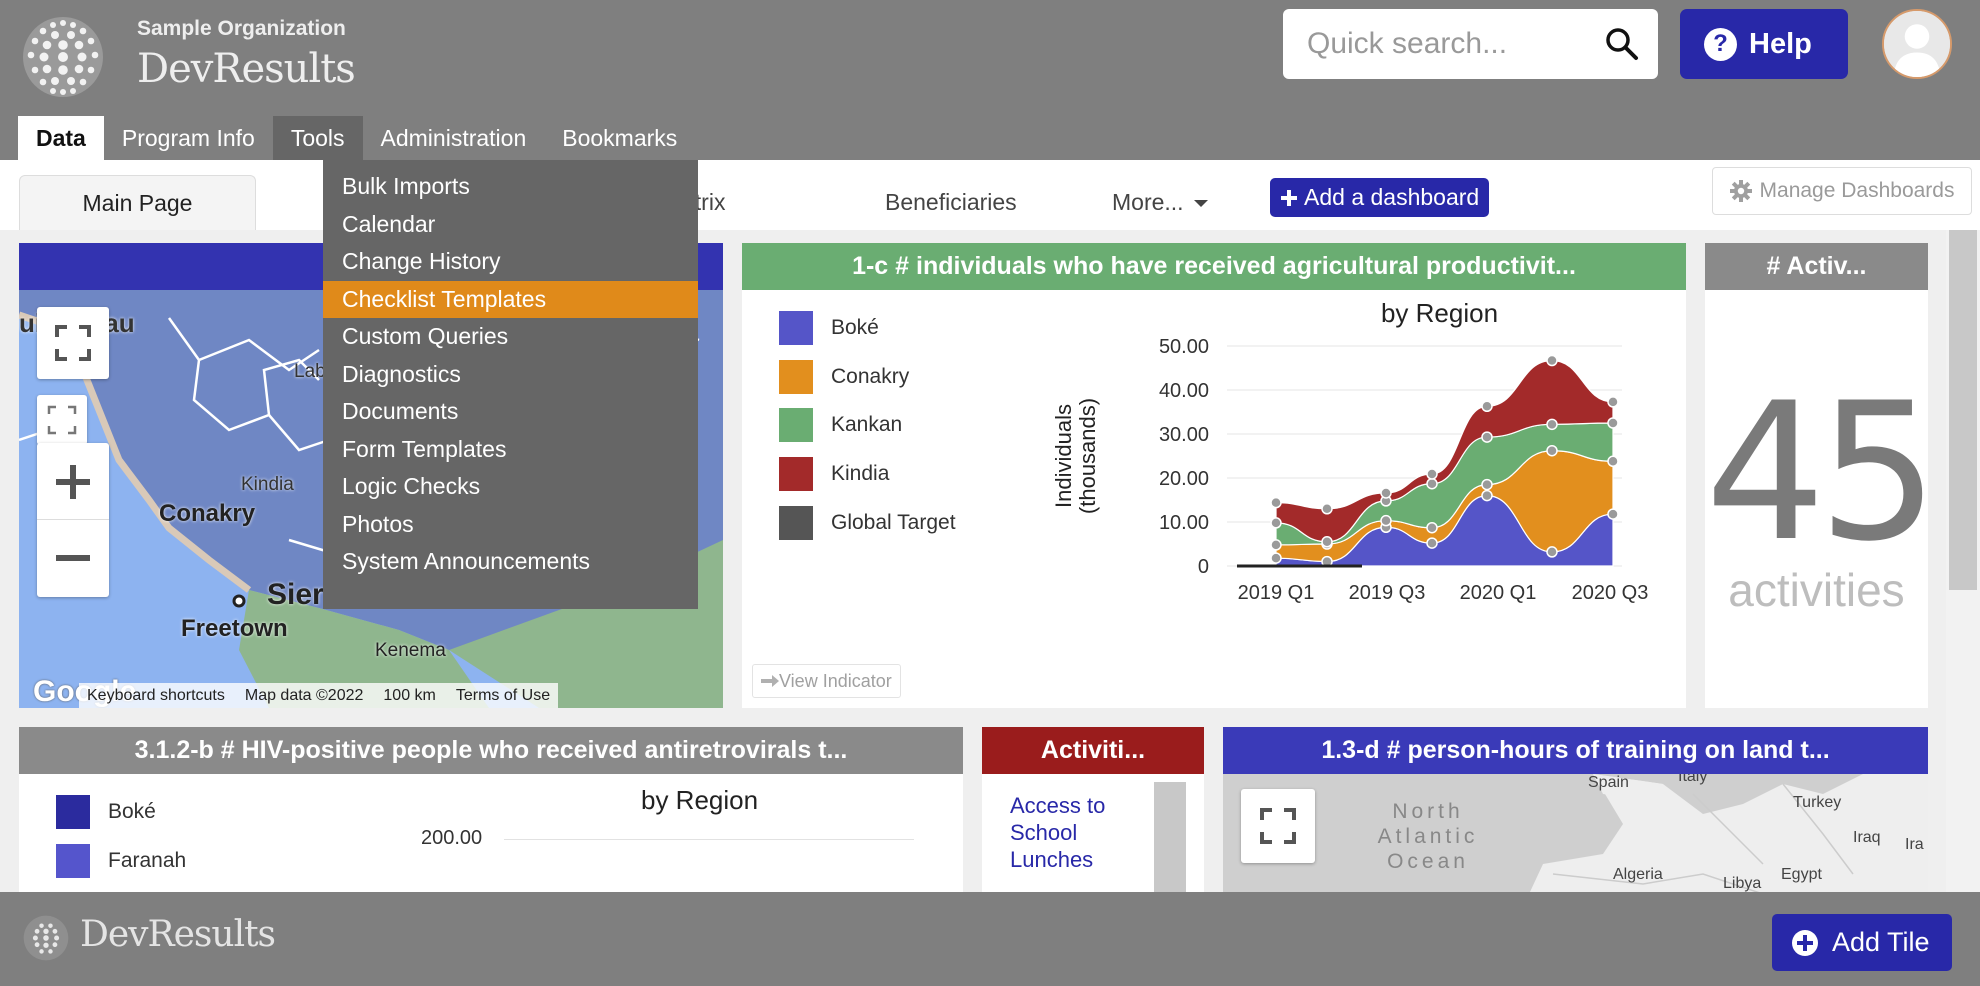 The width and height of the screenshot is (1980, 986). Describe the element at coordinates (1439, 313) in the screenshot. I see `chart-title: by Region` at that location.